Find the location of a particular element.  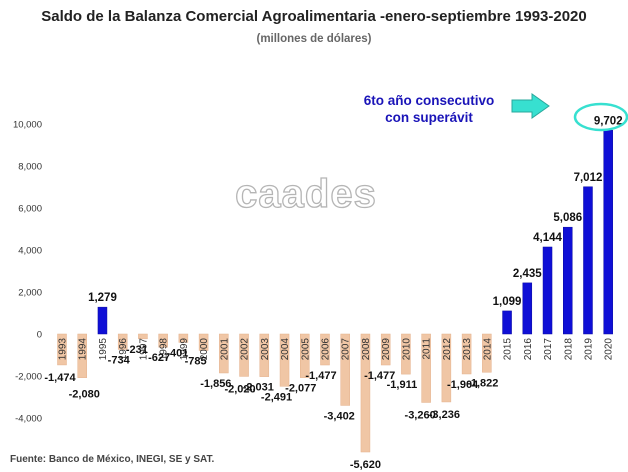

bar-1995 is located at coordinates (102, 320).